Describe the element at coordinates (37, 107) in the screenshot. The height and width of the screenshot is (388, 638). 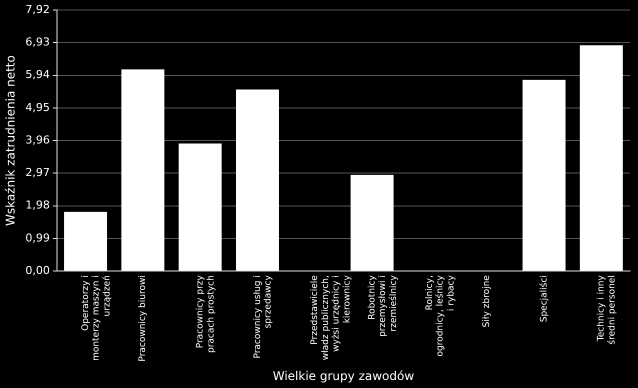
I see `y-tick-label: 4,95` at that location.